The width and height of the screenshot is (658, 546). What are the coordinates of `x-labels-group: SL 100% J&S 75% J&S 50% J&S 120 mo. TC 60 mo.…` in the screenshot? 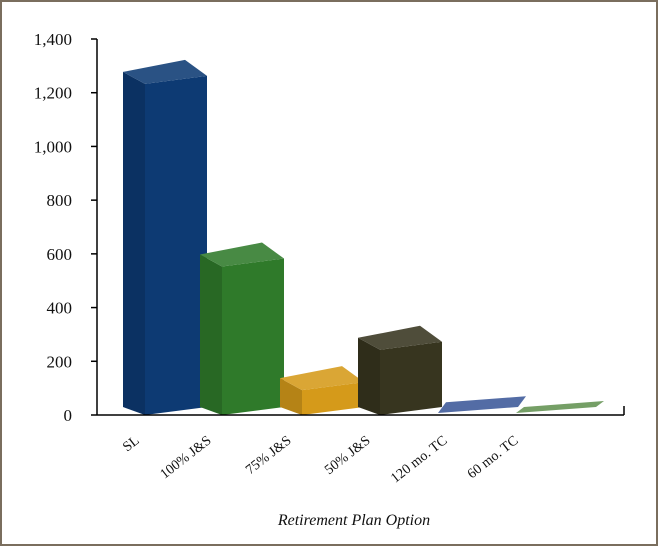 It's located at (320, 459).